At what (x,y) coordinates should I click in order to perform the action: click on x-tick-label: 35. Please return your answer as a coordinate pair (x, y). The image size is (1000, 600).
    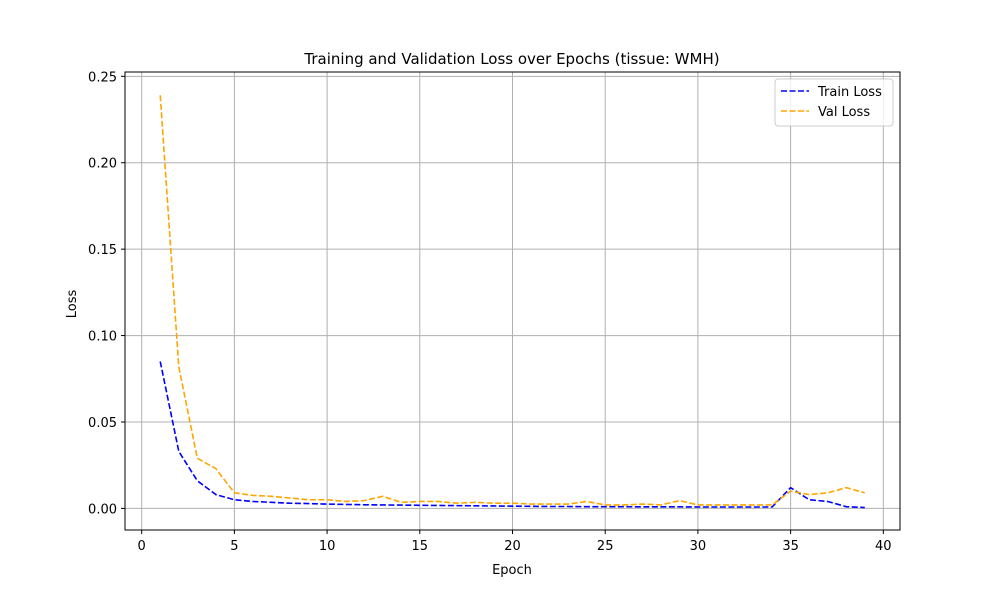
    Looking at the image, I should click on (790, 546).